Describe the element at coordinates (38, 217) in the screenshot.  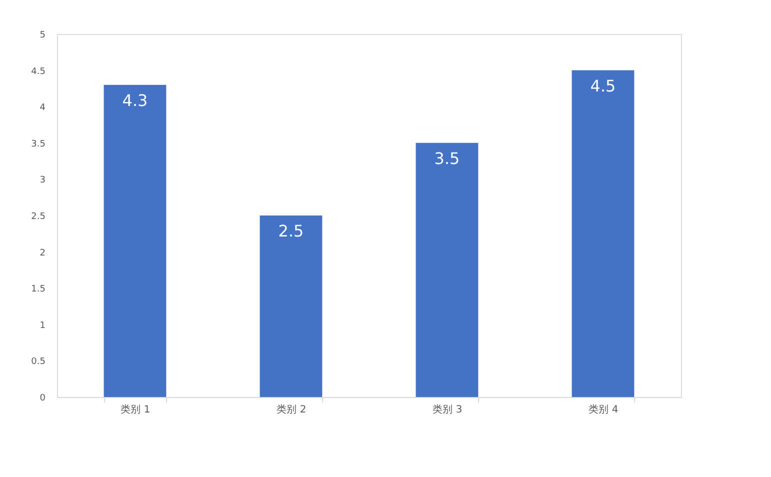
I see `y-tick-label: 2.5` at that location.